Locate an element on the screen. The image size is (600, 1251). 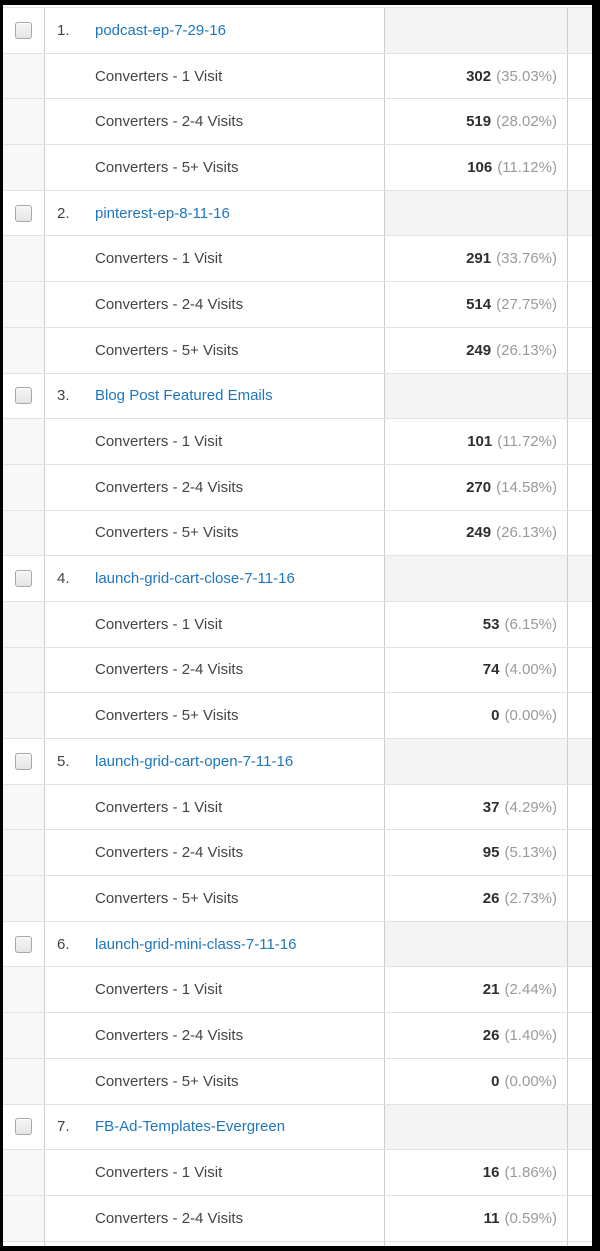
row-rank: 2. is located at coordinates (63, 213).